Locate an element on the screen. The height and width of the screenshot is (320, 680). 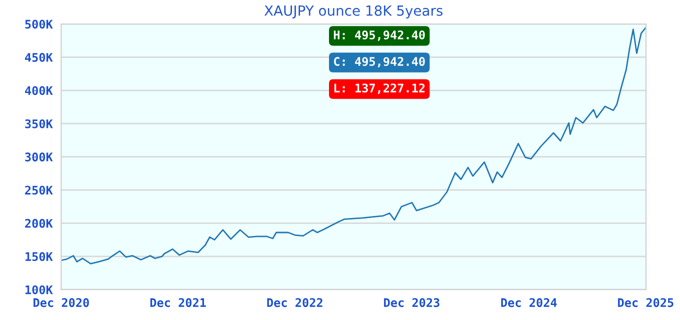
chart-title: XAUJPY ounce 18K 5years is located at coordinates (353, 12).